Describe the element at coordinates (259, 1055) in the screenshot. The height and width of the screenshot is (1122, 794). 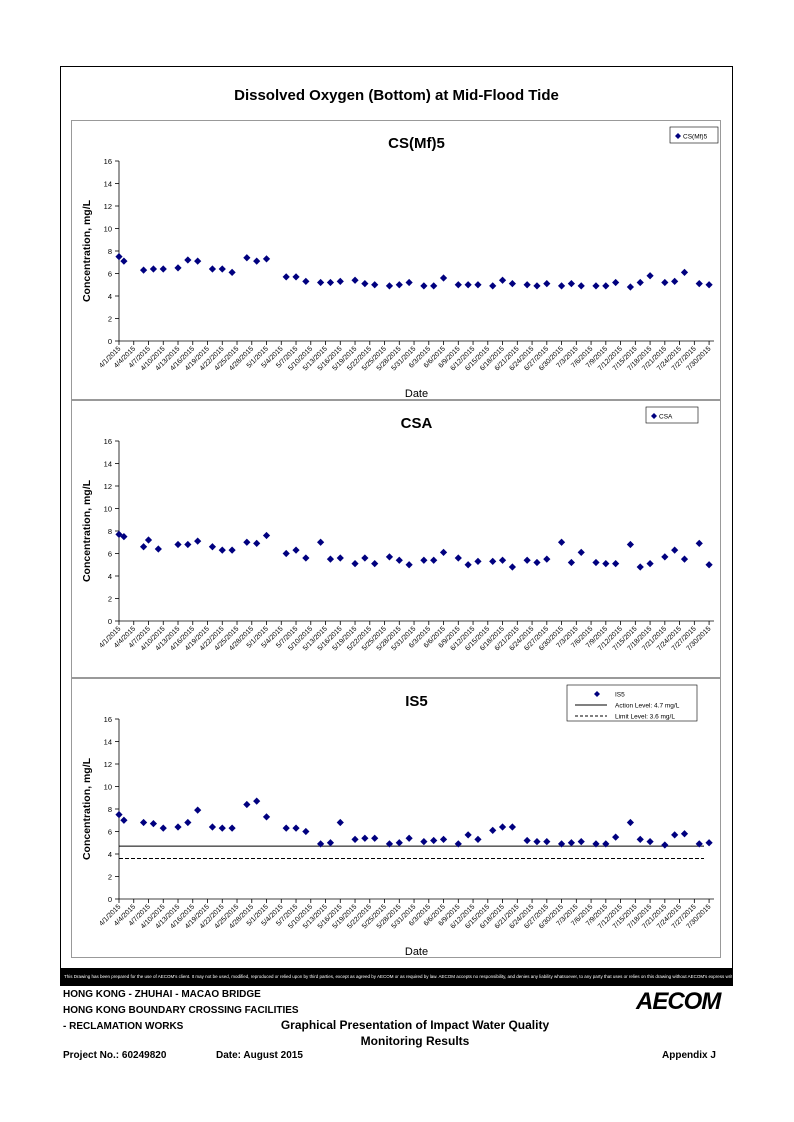
I see `report-date: Date: August 2015` at that location.